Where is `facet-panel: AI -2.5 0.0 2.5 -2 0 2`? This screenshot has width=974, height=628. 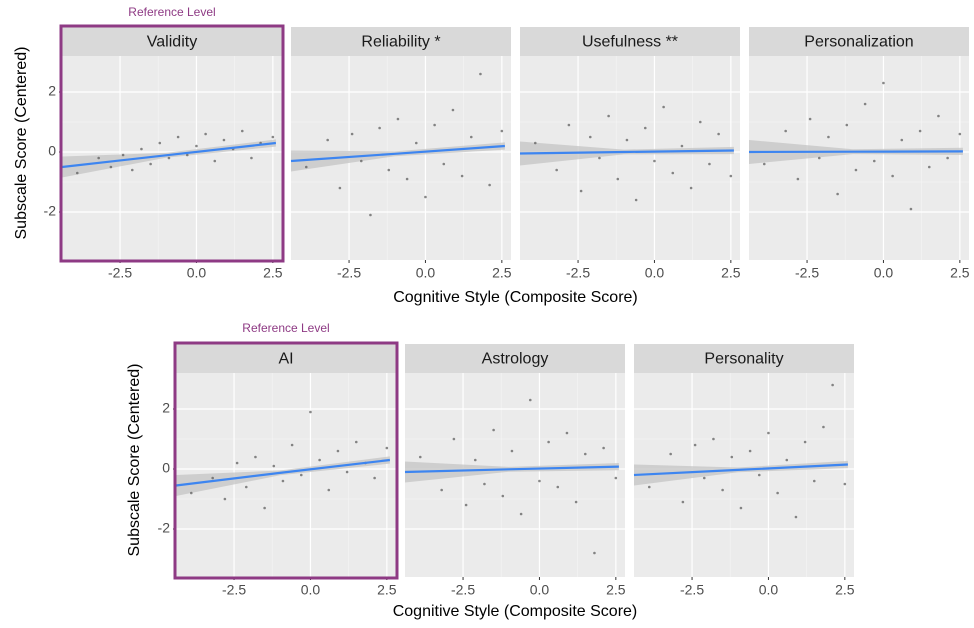 facet-panel: AI -2.5 0.0 2.5 -2 0 2 is located at coordinates (277, 471).